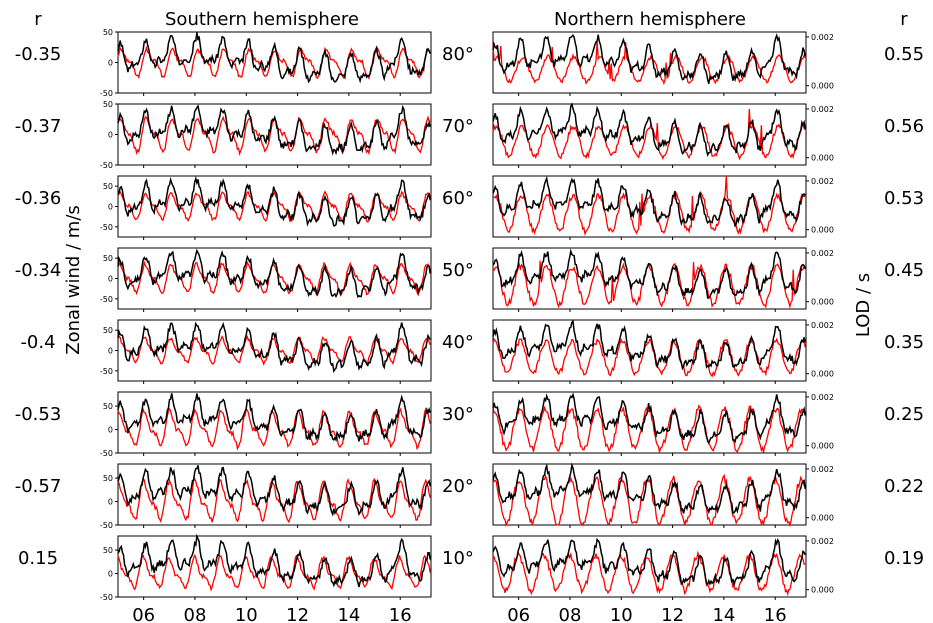 Image resolution: width=933 pixels, height=623 pixels. What do you see at coordinates (904, 126) in the screenshot?
I see `north-correlation-label: 0.56` at bounding box center [904, 126].